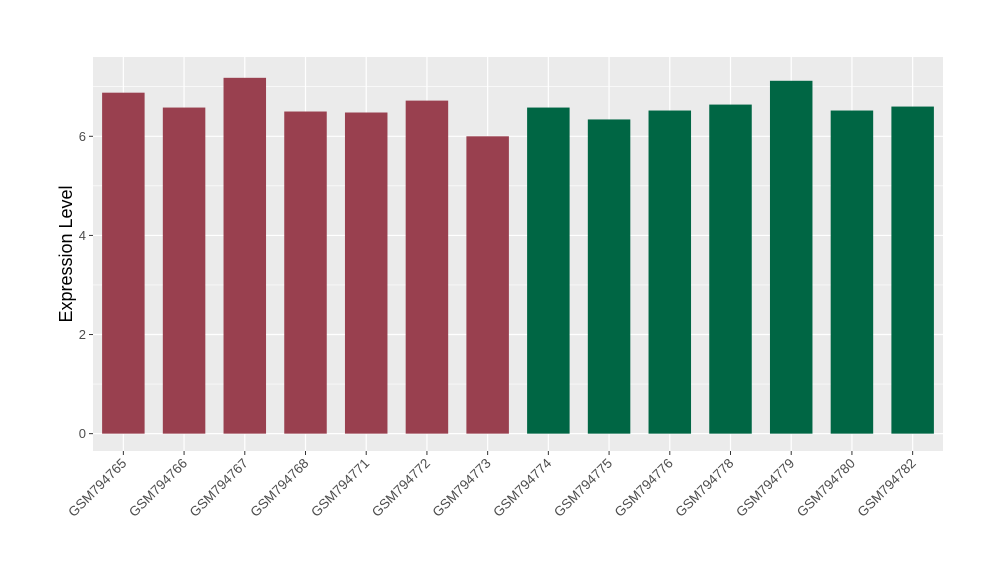  Describe the element at coordinates (462, 488) in the screenshot. I see `x-tick-label: GSM794773` at that location.